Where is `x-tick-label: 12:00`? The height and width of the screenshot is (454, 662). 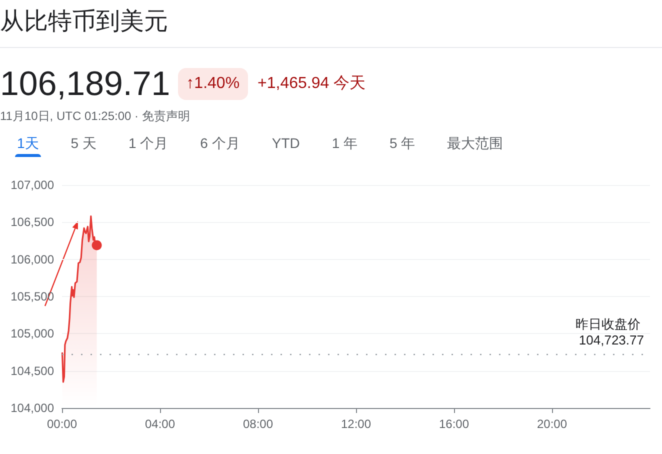
x-tick-label: 12:00 is located at coordinates (356, 424).